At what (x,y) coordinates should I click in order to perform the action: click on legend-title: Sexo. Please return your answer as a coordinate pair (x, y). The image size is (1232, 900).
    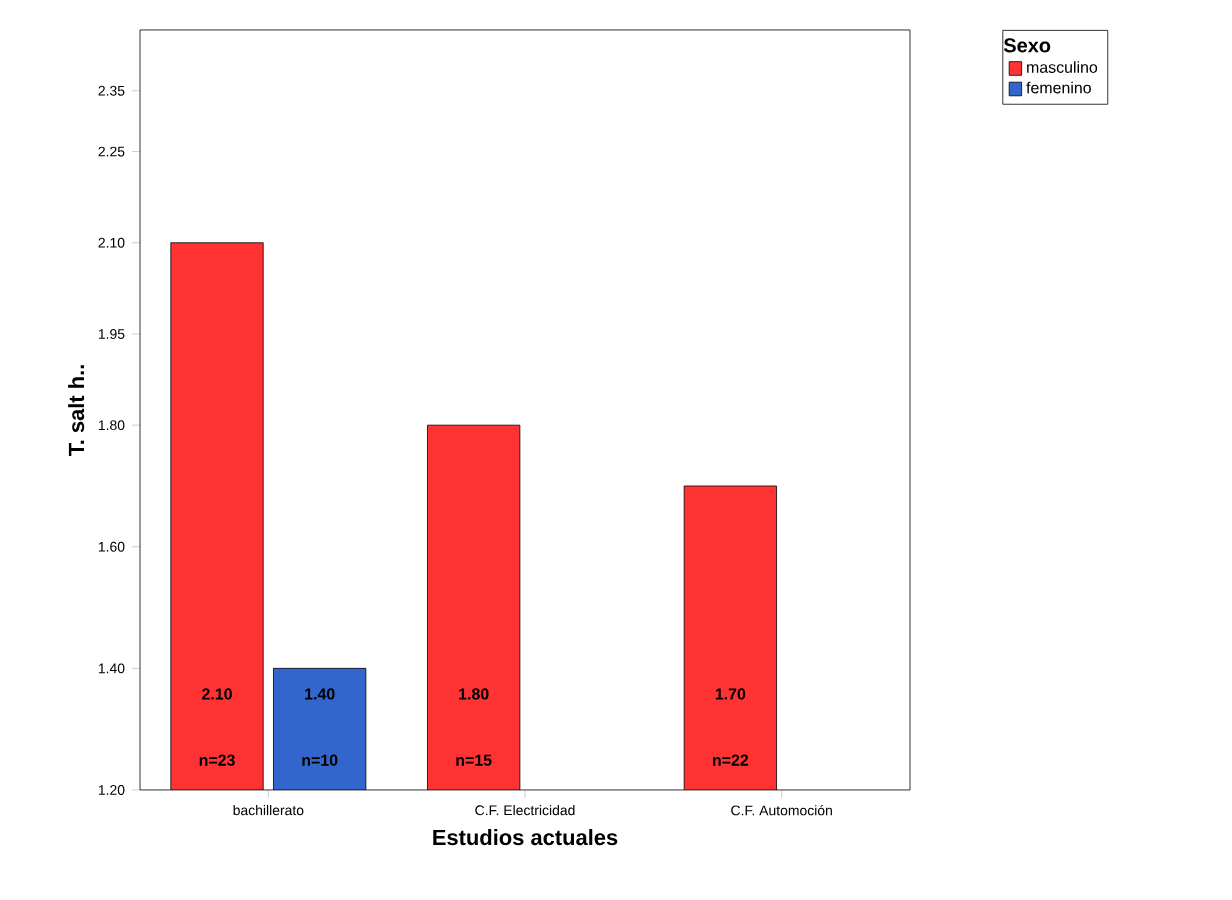
    Looking at the image, I should click on (1027, 45).